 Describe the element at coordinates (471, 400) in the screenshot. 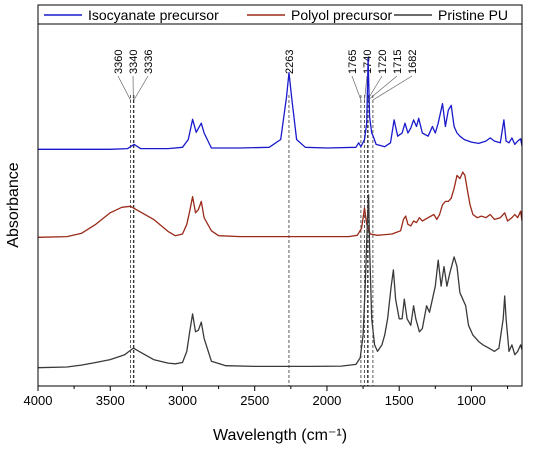

I see `x-tick-label: 1000` at that location.